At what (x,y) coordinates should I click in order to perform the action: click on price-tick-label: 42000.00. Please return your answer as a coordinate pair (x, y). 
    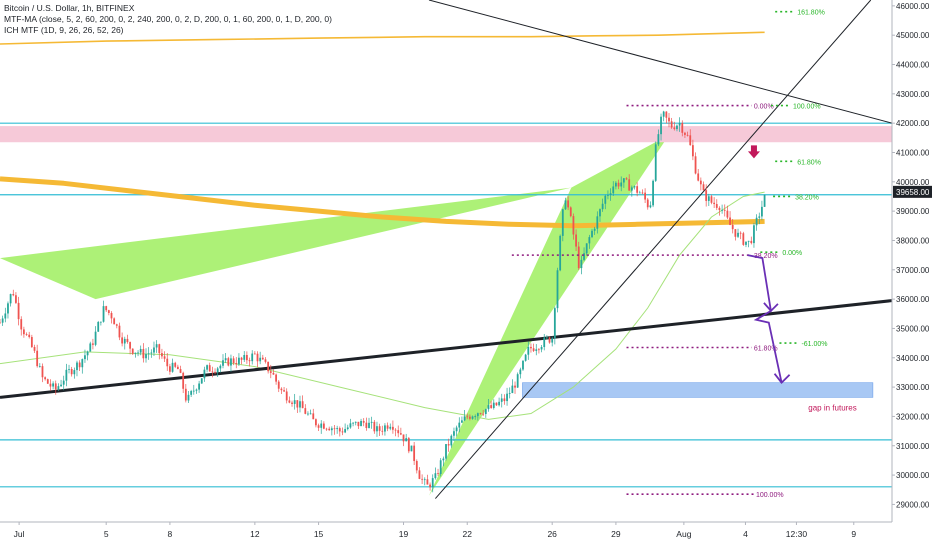
    Looking at the image, I should click on (913, 123).